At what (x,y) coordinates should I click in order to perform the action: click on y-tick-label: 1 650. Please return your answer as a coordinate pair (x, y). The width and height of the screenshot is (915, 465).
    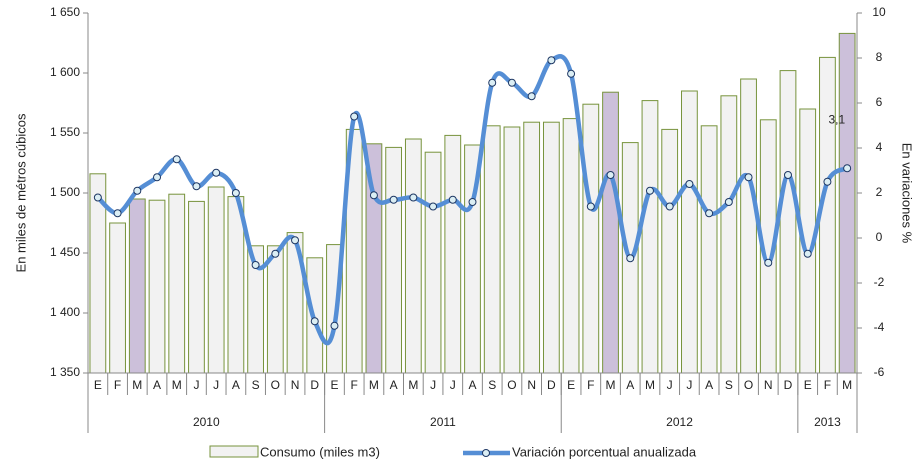
    Looking at the image, I should click on (65, 12).